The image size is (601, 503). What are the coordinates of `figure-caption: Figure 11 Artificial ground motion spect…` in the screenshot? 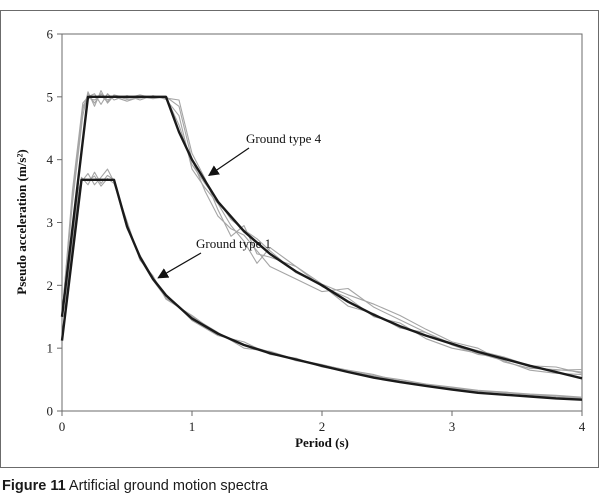 It's located at (135, 486).